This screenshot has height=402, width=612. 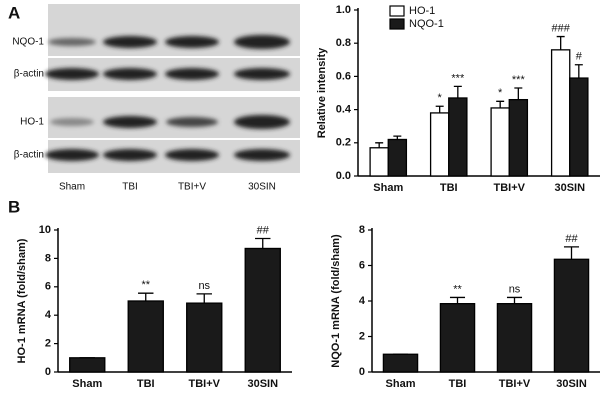 I want to click on y-axis-label: HO-1 mRNA (fold/sham), so click(x=22, y=300).